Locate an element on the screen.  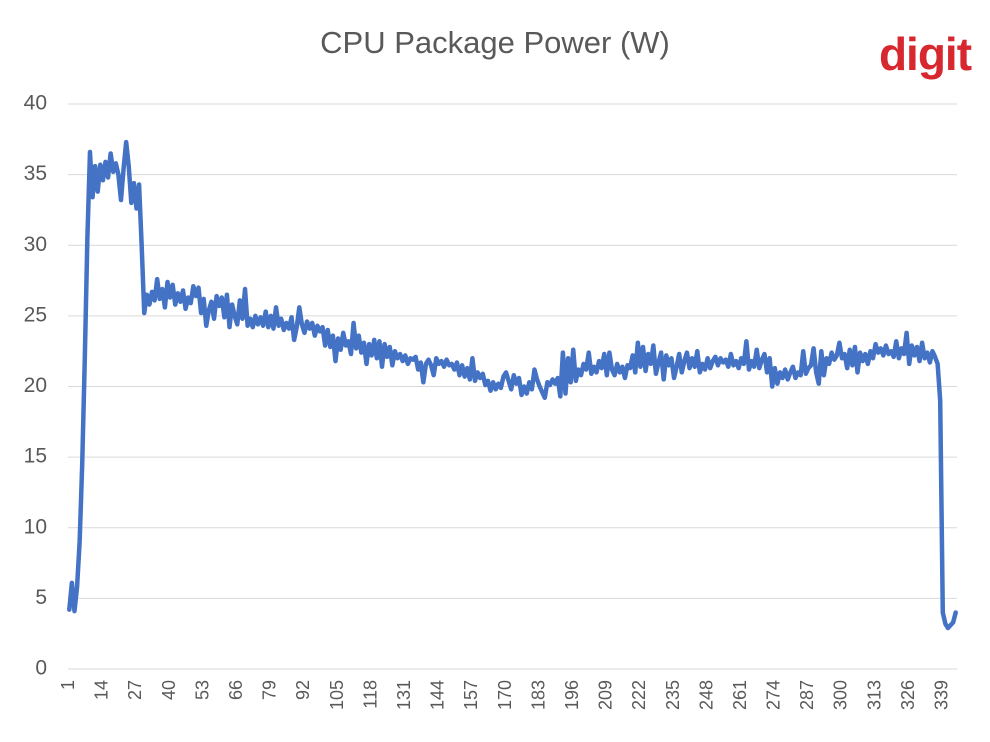
y-tick-label: 25 is located at coordinates (35, 314).